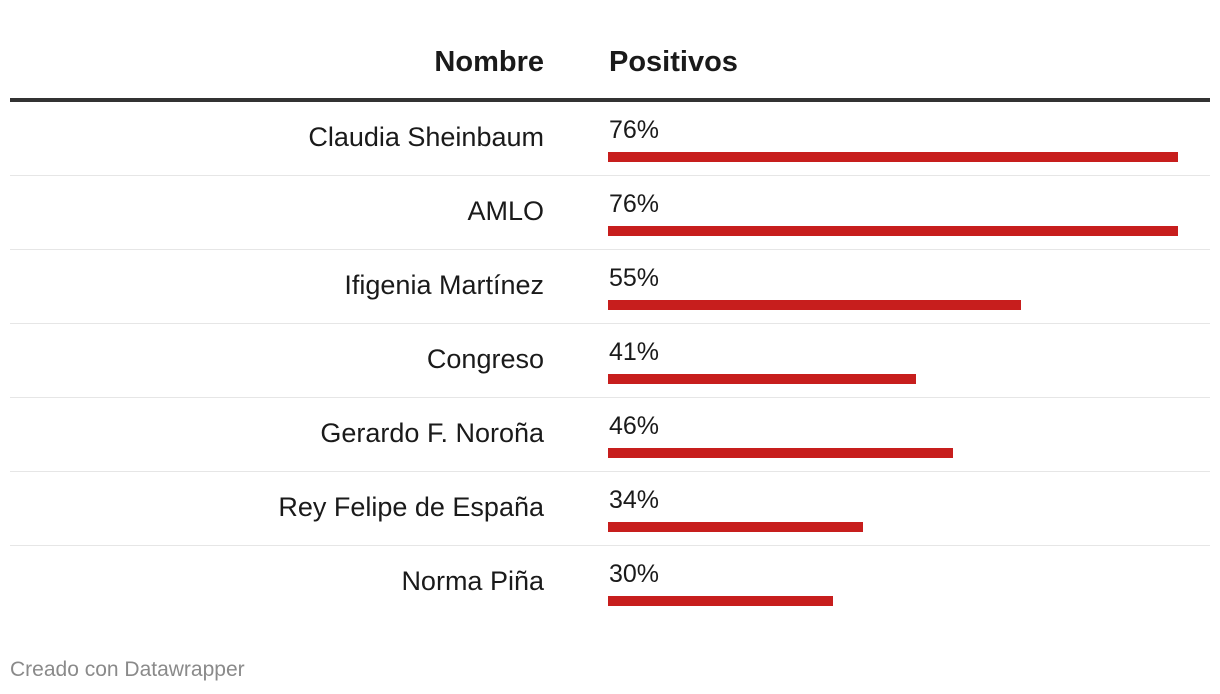  Describe the element at coordinates (634, 352) in the screenshot. I see `row-value-label: 41%` at that location.